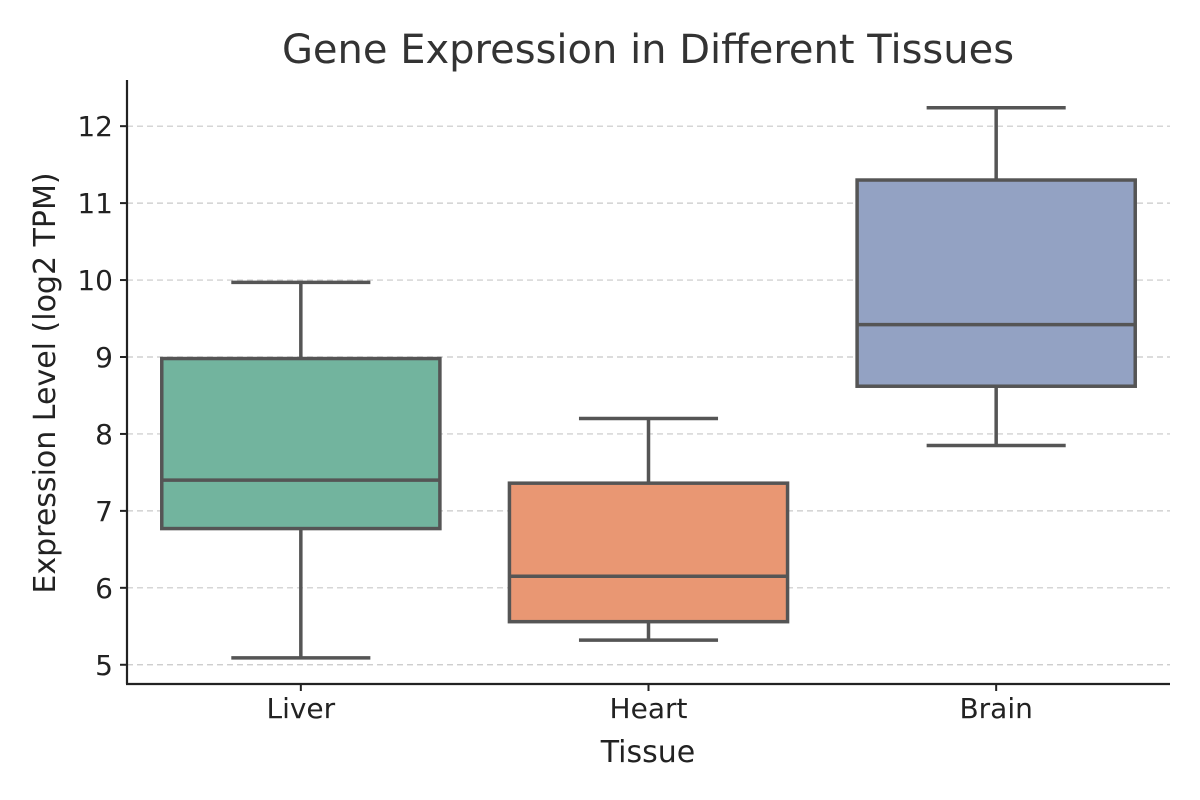 The height and width of the screenshot is (800, 1200). I want to click on x-tick-label: Brain, so click(995, 708).